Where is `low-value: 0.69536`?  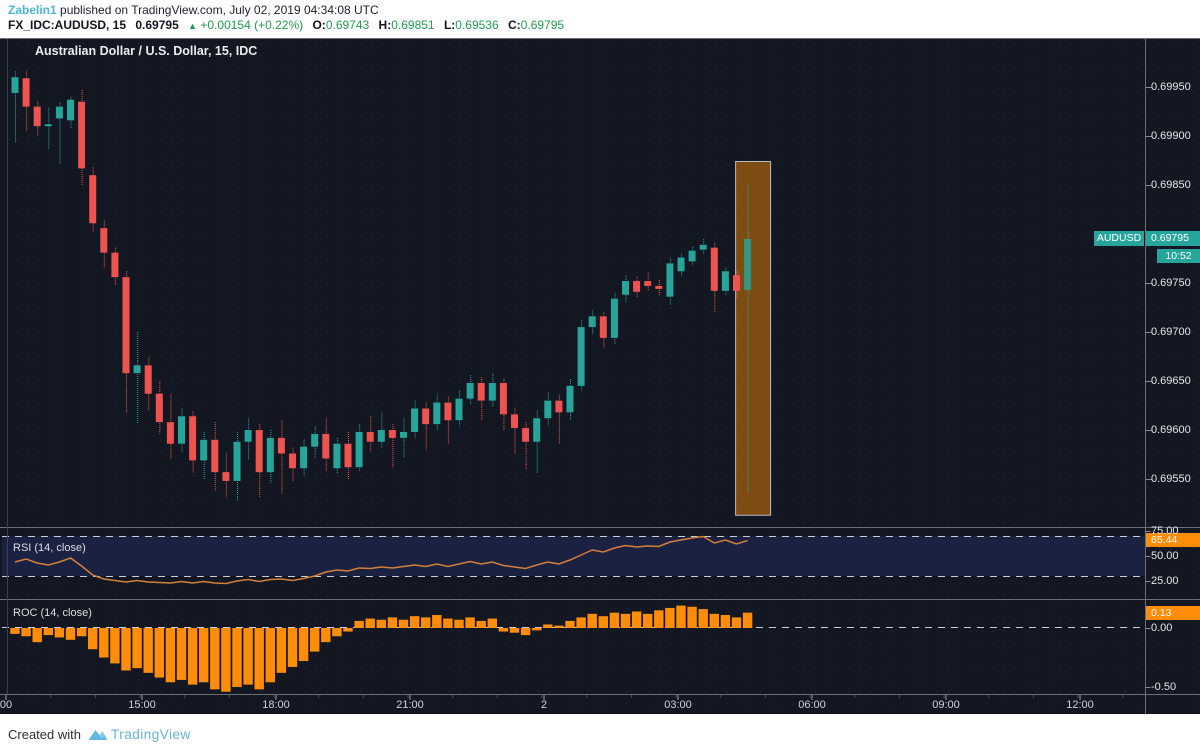 low-value: 0.69536 is located at coordinates (477, 25).